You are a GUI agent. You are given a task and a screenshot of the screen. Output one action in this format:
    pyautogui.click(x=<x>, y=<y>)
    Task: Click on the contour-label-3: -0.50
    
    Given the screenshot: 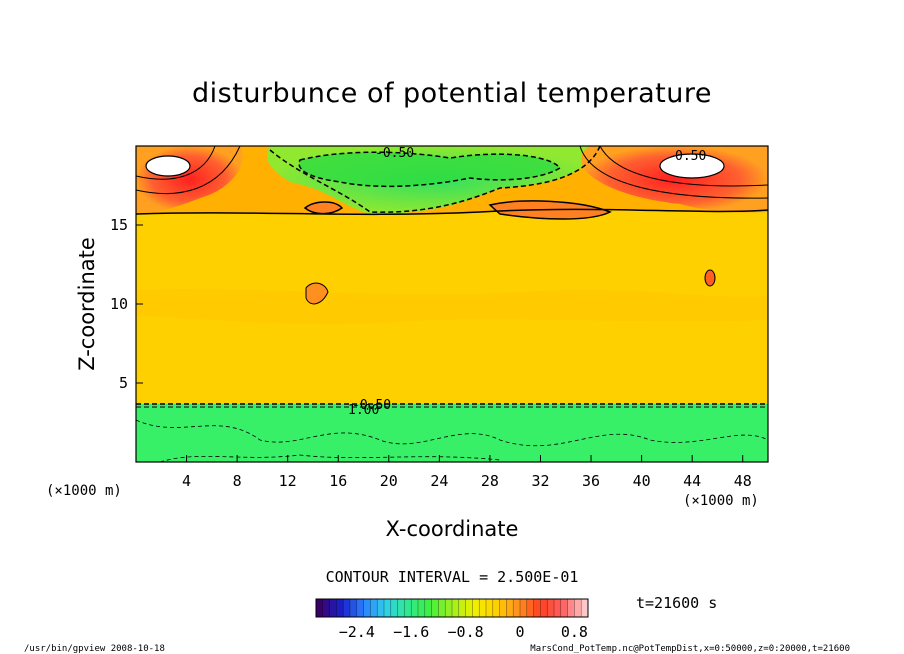 What is the action you would take?
    pyautogui.click(x=371, y=405)
    